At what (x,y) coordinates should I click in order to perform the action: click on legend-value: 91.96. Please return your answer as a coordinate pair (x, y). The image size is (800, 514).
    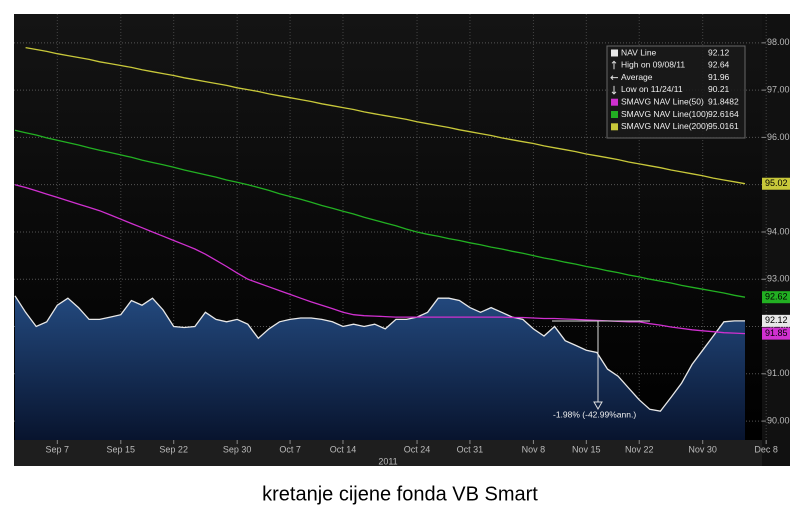
    Looking at the image, I should click on (719, 77).